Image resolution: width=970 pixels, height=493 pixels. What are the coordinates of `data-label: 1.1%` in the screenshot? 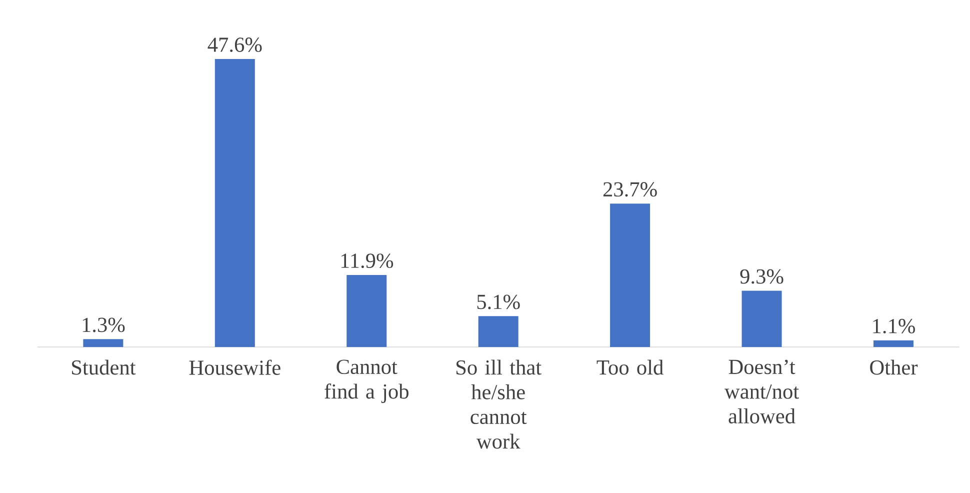 It's located at (894, 326).